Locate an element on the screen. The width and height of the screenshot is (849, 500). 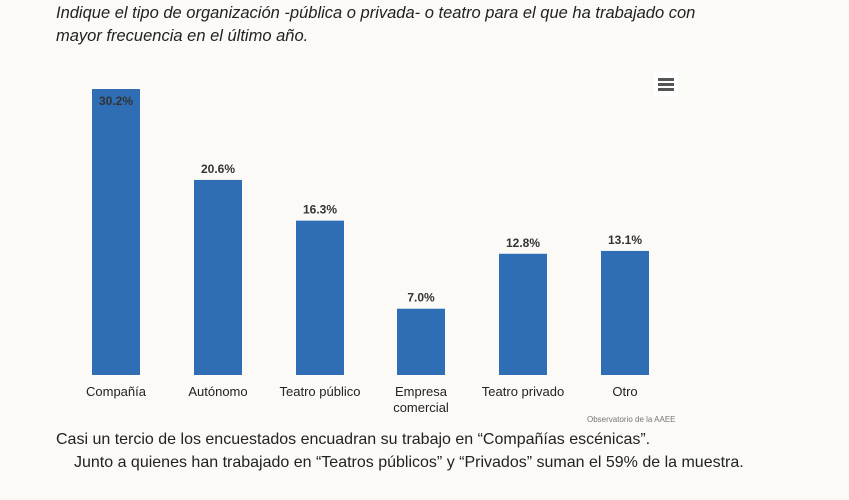
x-tick-label: Empresa is located at coordinates (421, 391).